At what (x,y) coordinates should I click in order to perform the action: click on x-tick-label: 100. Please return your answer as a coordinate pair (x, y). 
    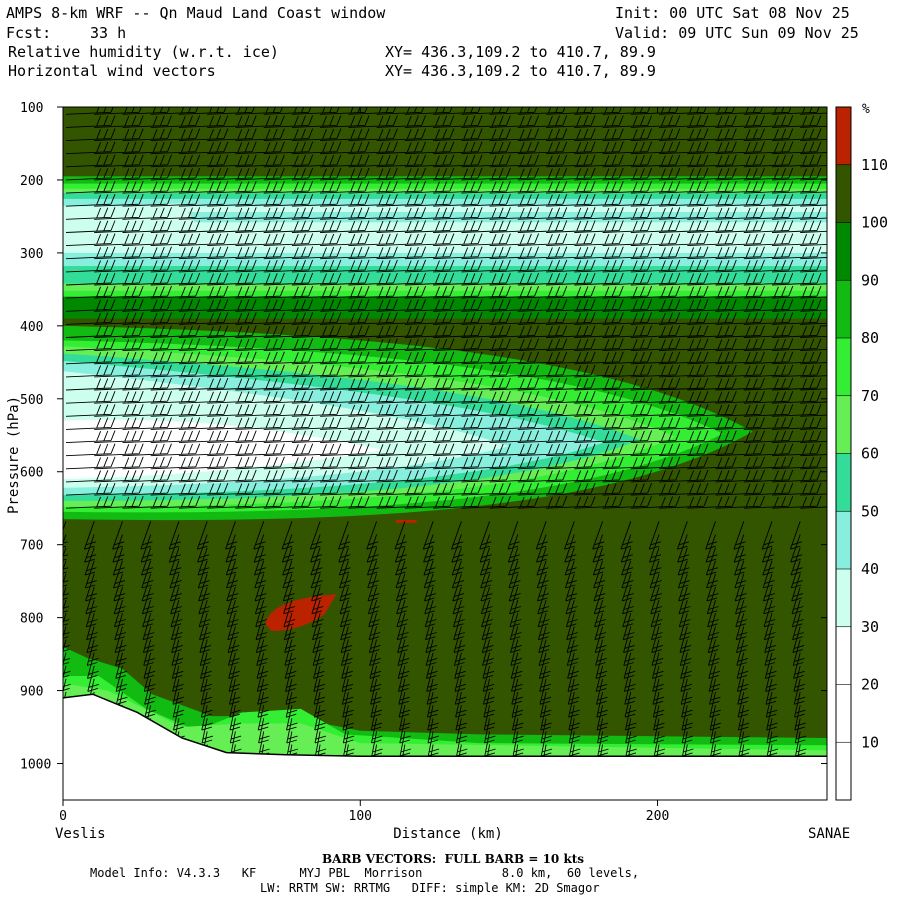
    Looking at the image, I should click on (360, 816).